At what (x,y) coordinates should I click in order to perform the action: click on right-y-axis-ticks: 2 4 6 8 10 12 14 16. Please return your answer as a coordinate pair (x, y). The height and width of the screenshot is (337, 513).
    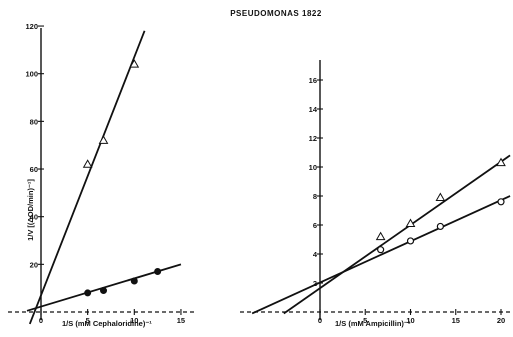
    Looking at the image, I should click on (316, 182).